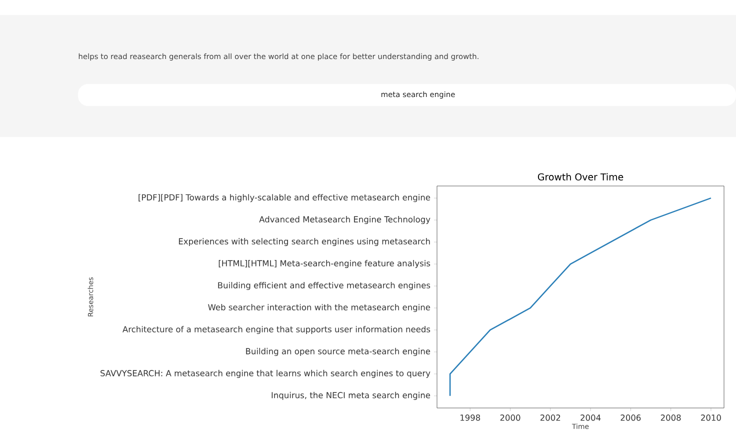  What do you see at coordinates (338, 352) in the screenshot?
I see `y-tick-label: Building an open source meta-search engine` at bounding box center [338, 352].